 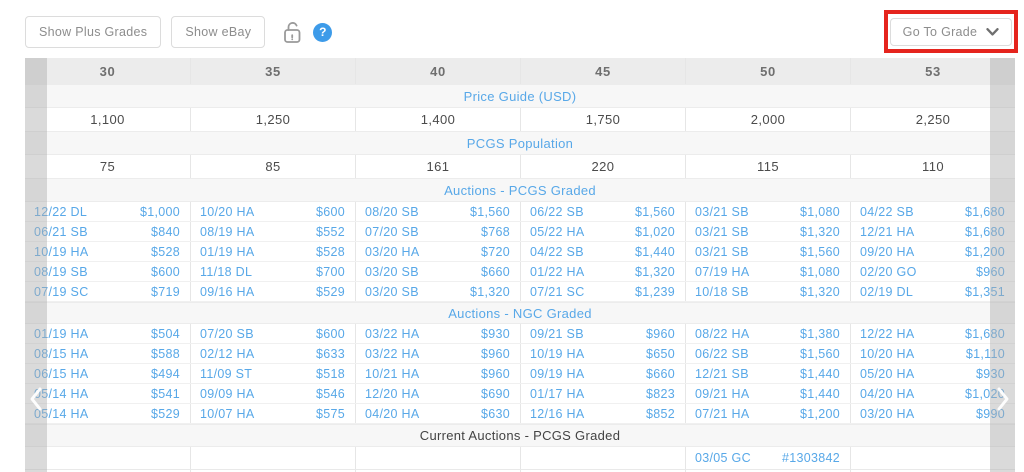 What do you see at coordinates (272, 291) in the screenshot?
I see `auction-cell: 09/16 HA $529` at bounding box center [272, 291].